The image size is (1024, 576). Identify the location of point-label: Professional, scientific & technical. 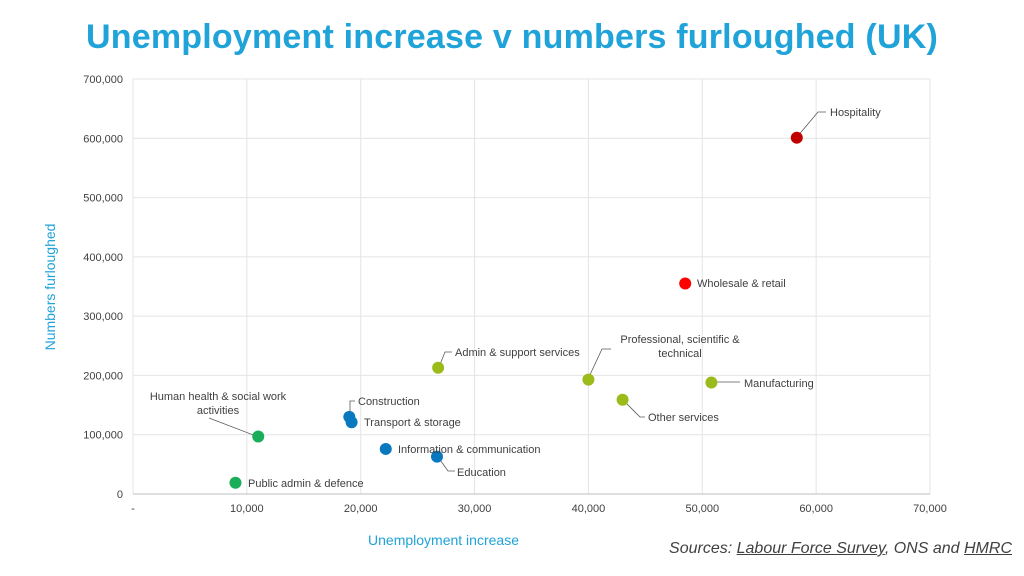
(680, 347).